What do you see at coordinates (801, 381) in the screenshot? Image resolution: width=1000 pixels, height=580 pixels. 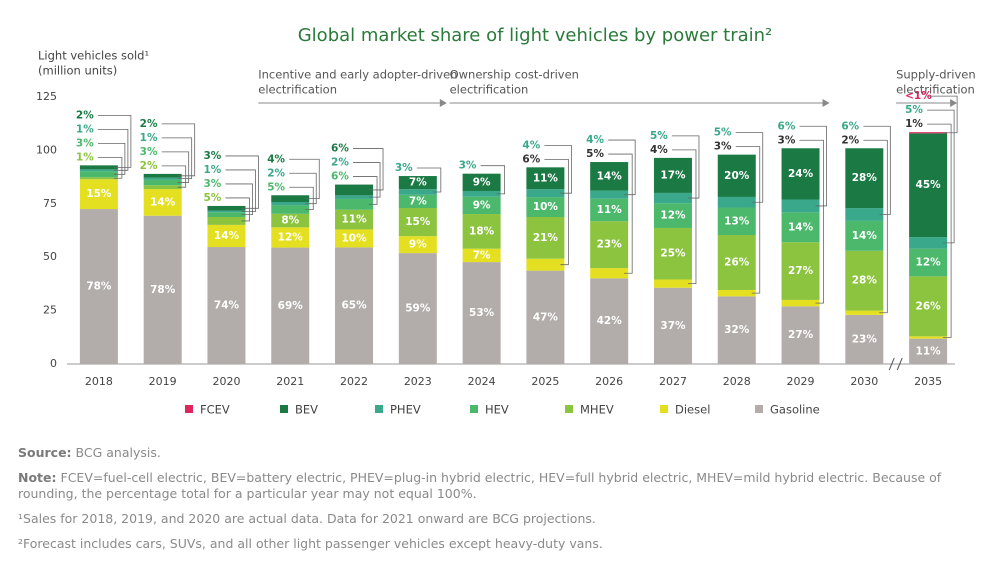 I see `x-tick-label: 2029` at bounding box center [801, 381].